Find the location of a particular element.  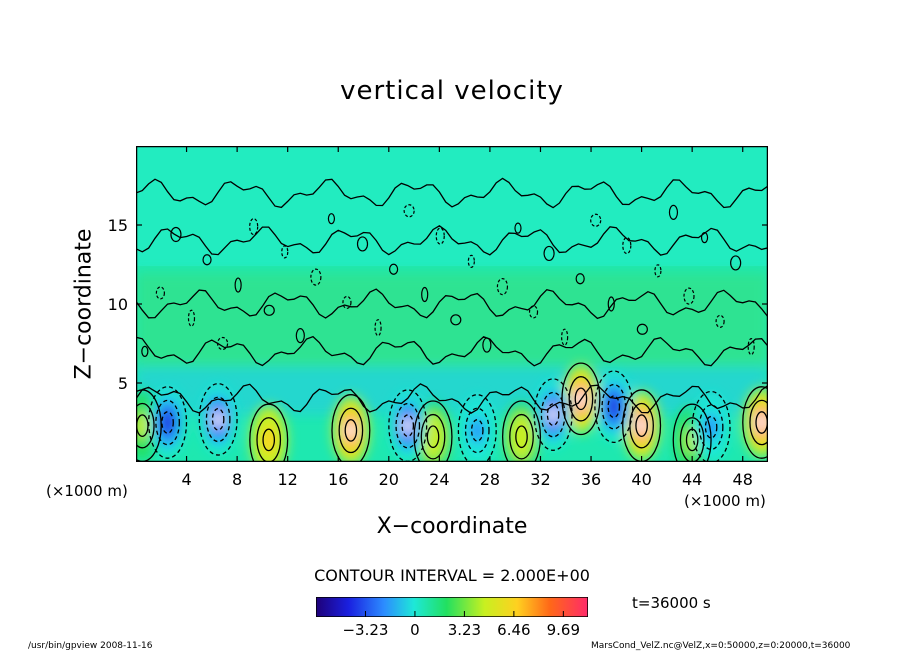

x-tick-label: 44 is located at coordinates (692, 479).